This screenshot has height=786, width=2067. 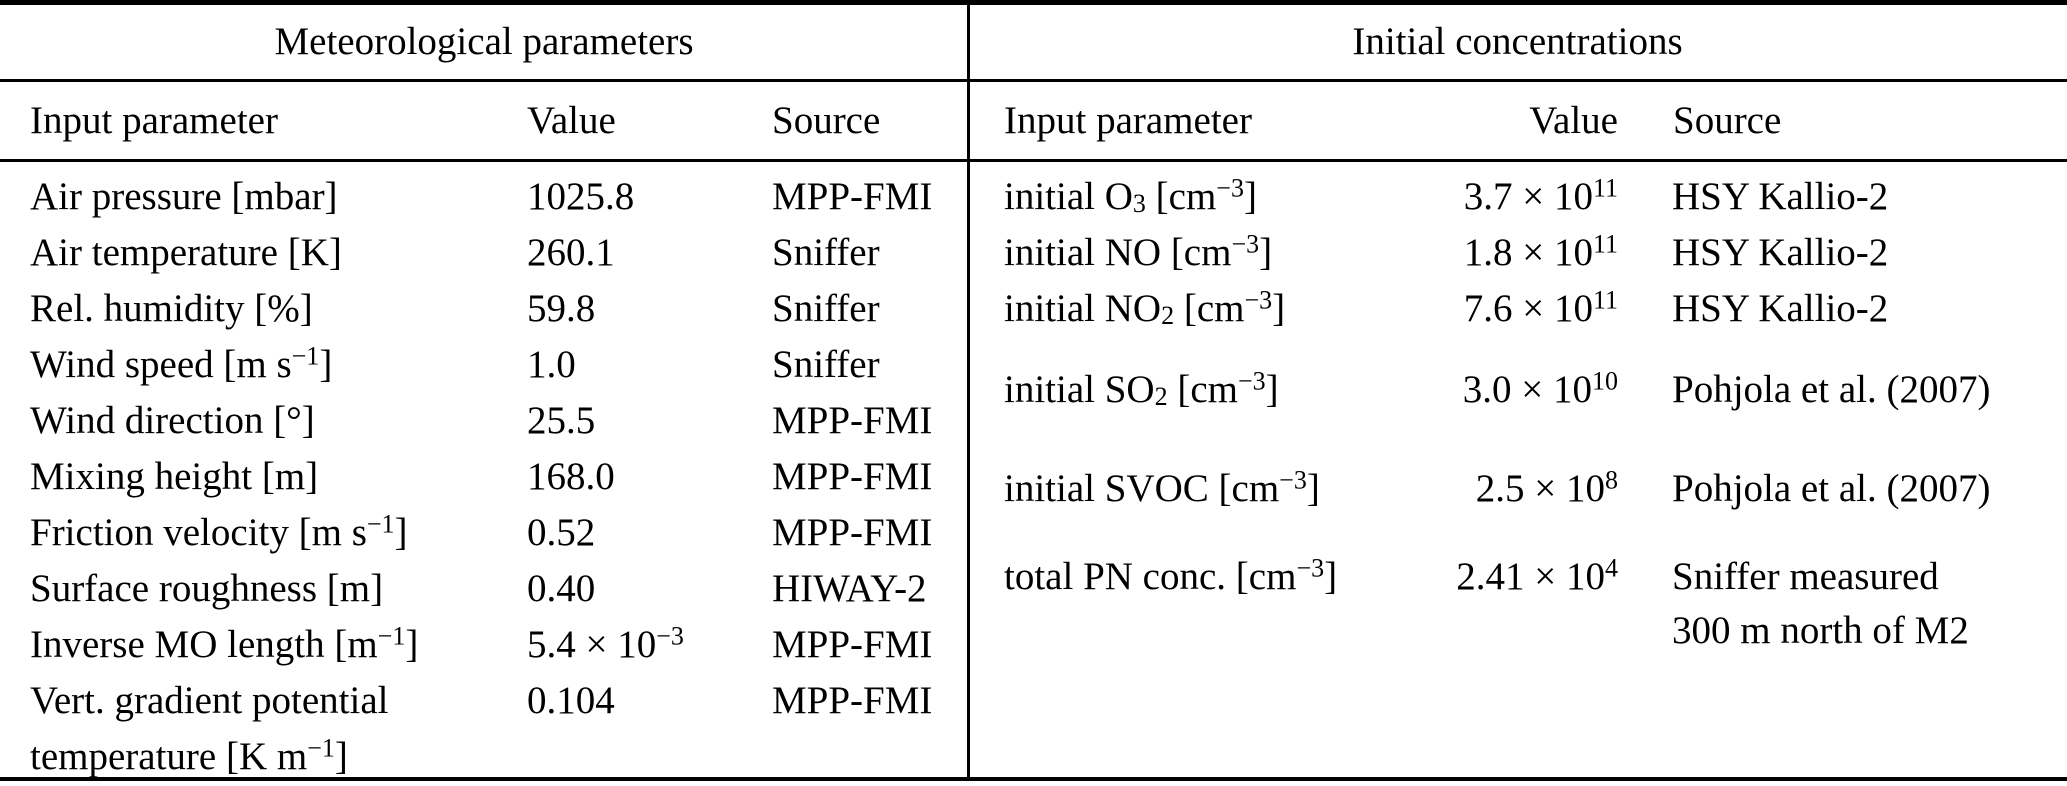 I want to click on title-separator-rule, so click(x=1033, y=80).